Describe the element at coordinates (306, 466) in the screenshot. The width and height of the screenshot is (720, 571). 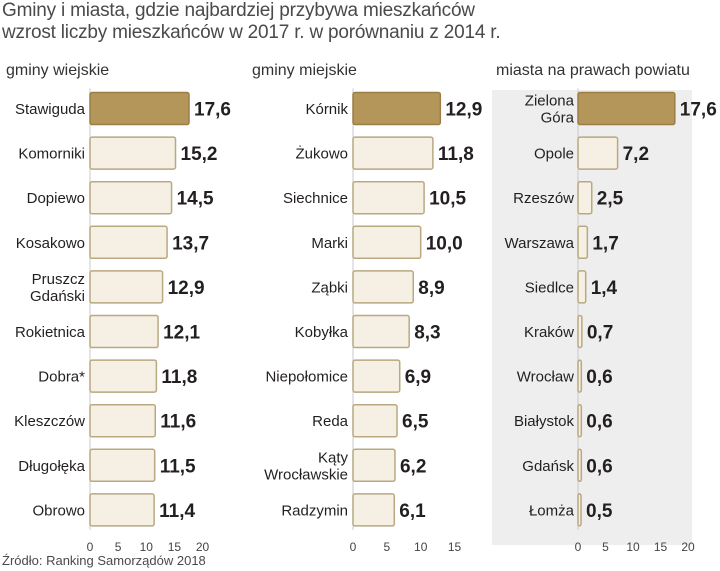
I see `chart2-category-label: Kąty Wrocławskie` at that location.